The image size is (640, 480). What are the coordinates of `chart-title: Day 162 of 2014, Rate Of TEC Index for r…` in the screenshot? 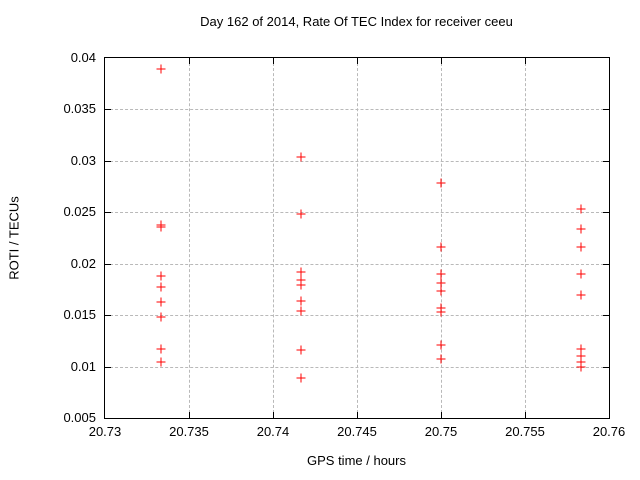 It's located at (356, 21).